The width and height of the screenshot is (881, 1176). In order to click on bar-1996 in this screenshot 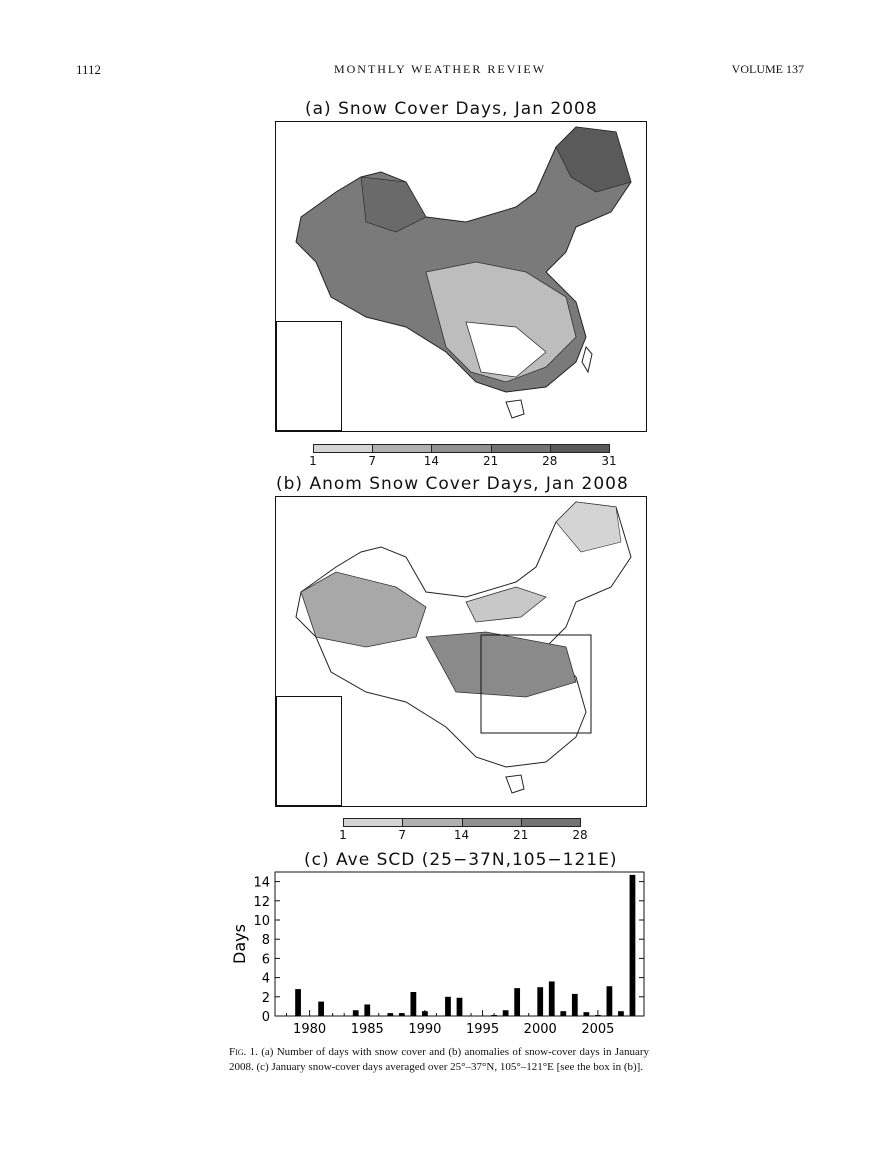, I will do `click(494, 1015)`.